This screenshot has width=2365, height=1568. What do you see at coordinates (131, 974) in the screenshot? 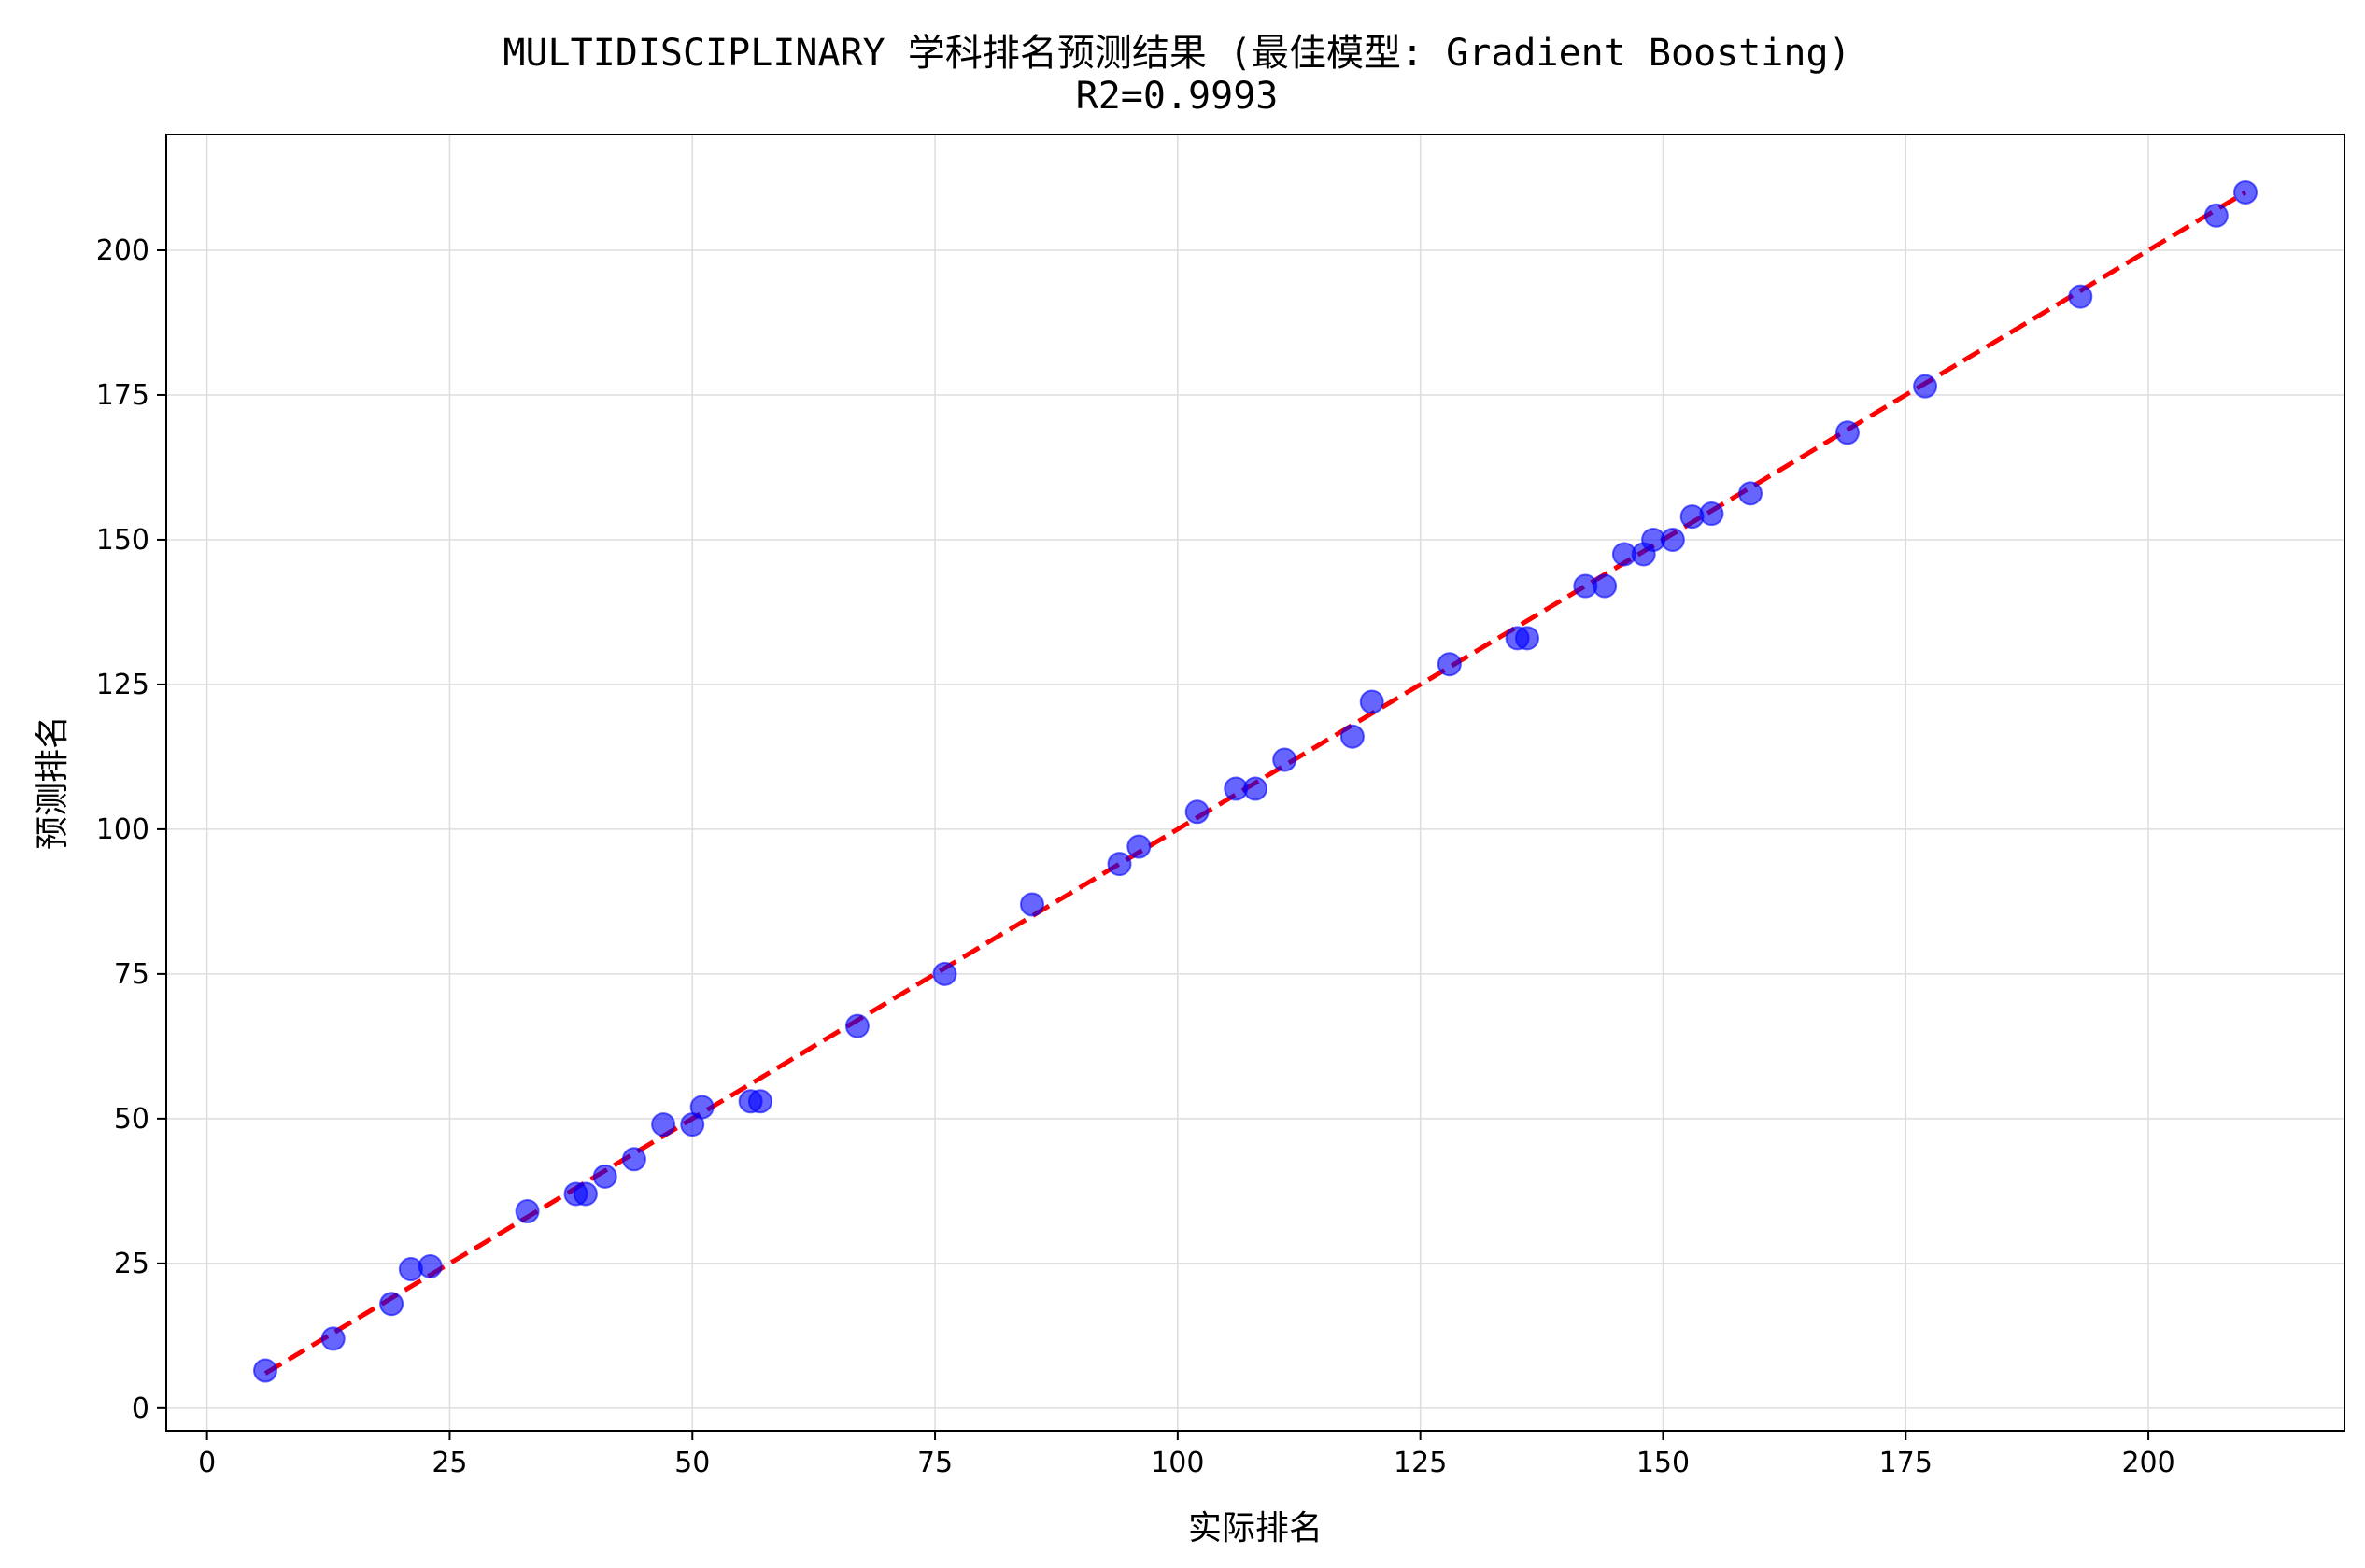
I see `y-tick-label: 75` at bounding box center [131, 974].